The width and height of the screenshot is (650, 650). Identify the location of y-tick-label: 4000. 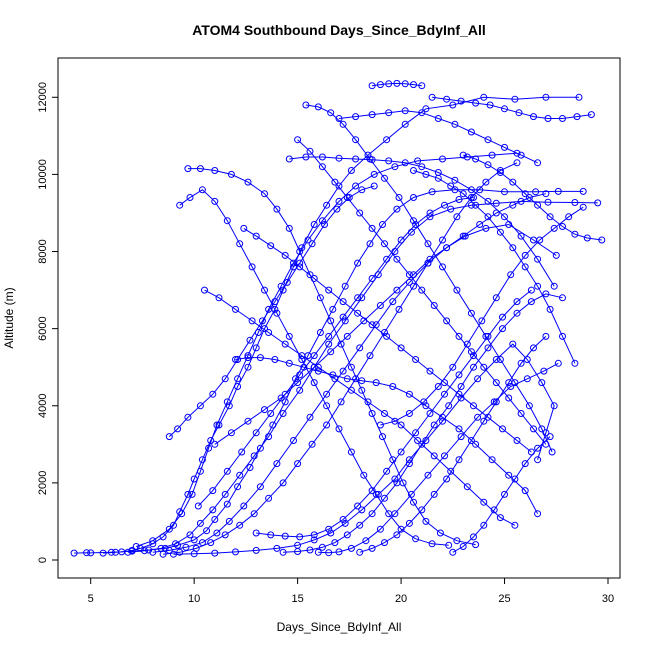
(43, 406).